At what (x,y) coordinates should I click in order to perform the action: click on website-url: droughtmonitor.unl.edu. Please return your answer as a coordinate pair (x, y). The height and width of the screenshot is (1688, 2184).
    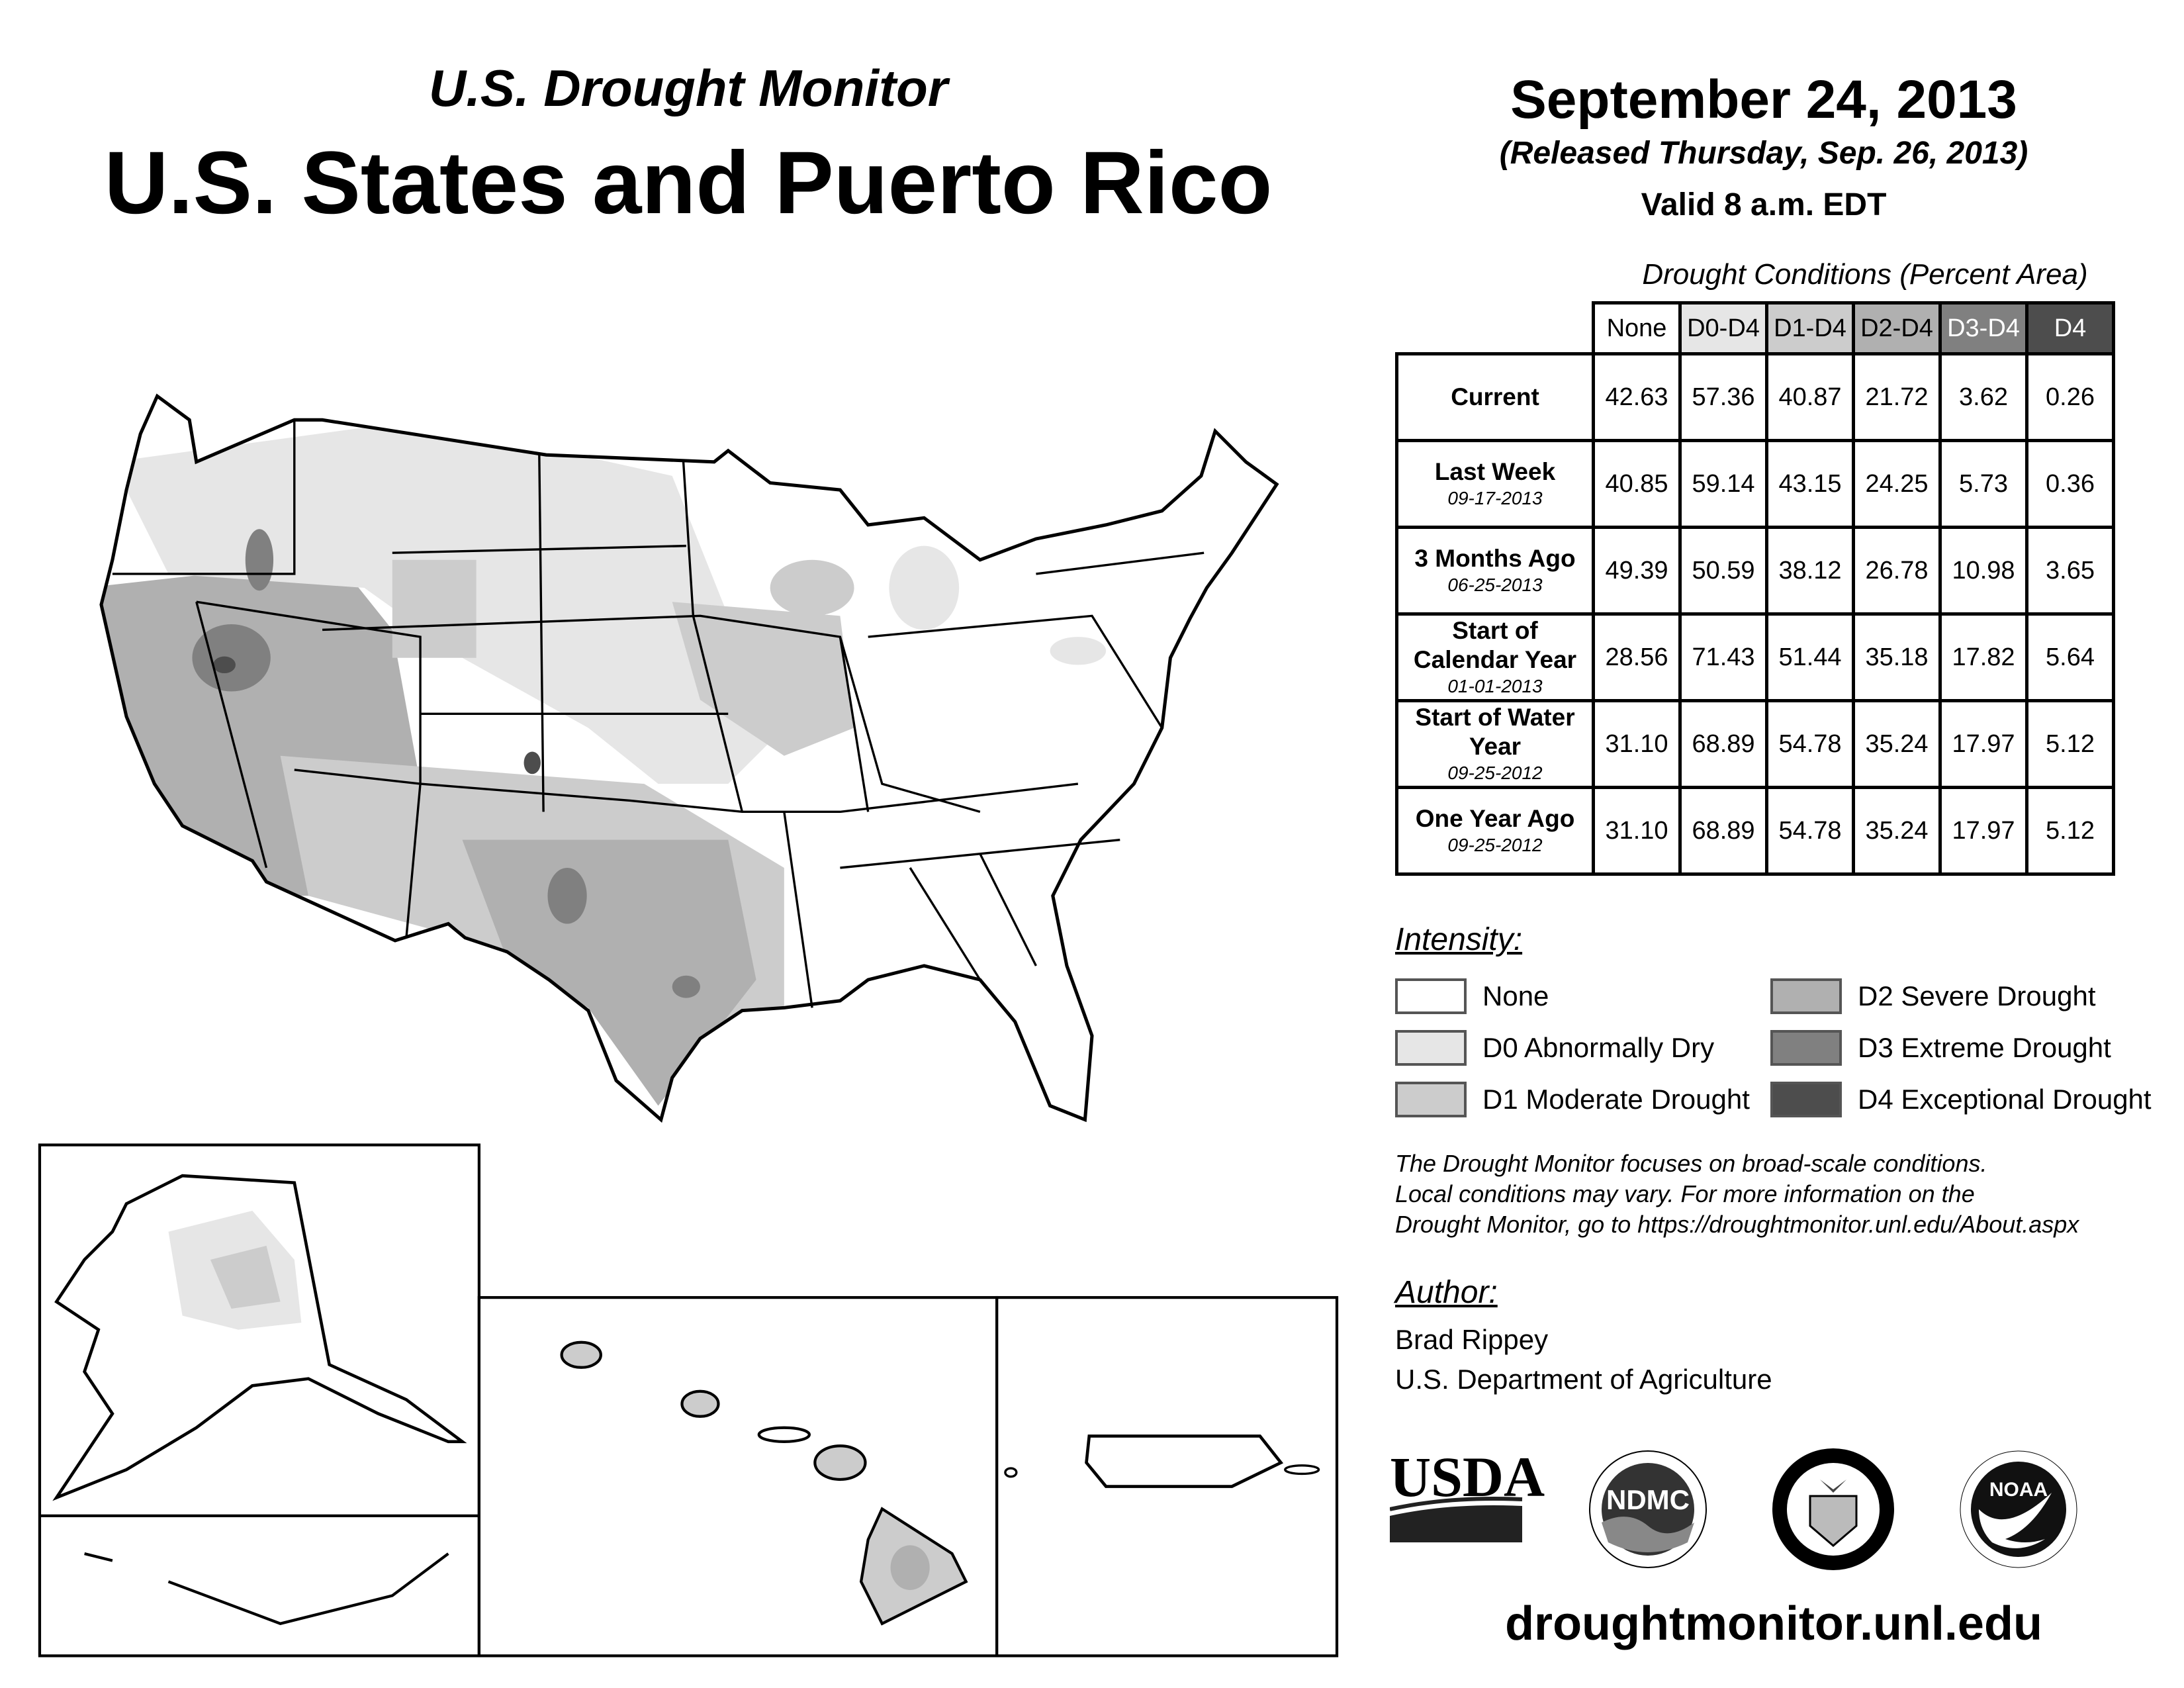
    Looking at the image, I should click on (1773, 1623).